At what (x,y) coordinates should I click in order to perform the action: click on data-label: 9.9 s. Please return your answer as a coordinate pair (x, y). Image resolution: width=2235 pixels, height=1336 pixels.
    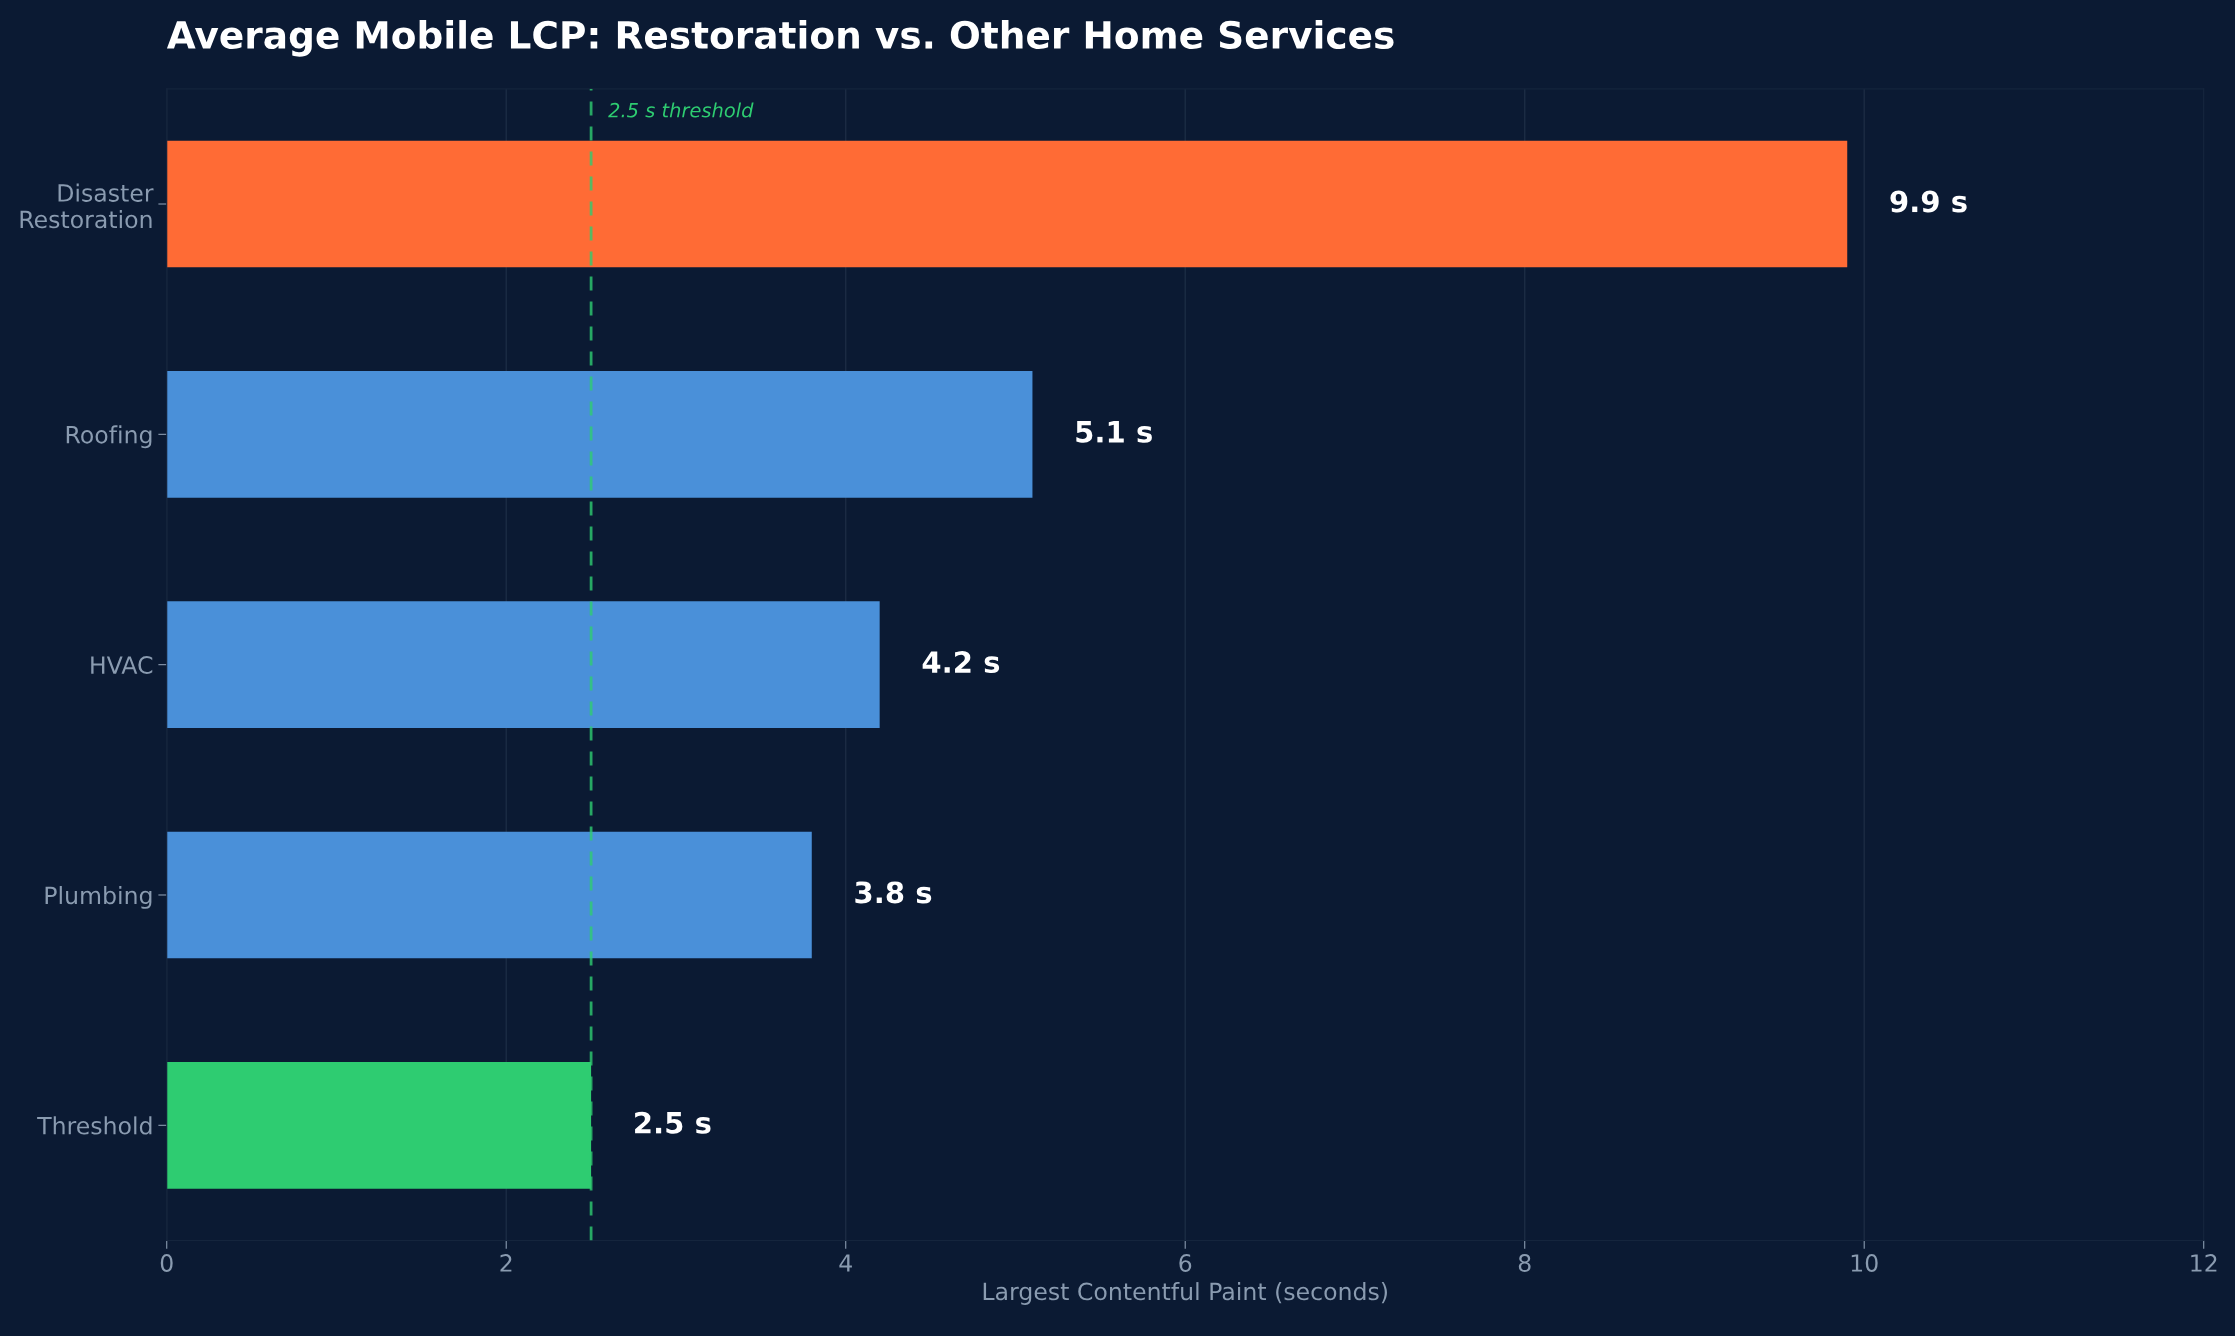
    Looking at the image, I should click on (1928, 201).